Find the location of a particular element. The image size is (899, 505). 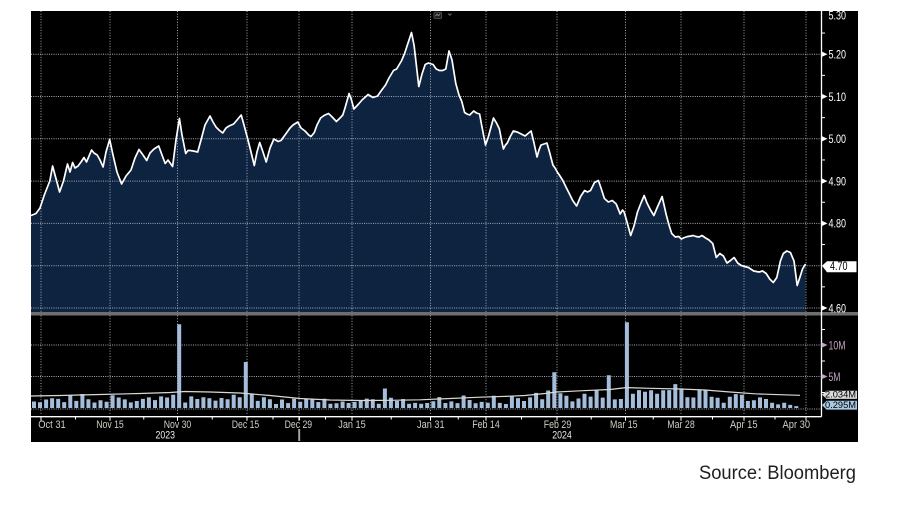

svg-text: Feb 29 is located at coordinates (558, 425).